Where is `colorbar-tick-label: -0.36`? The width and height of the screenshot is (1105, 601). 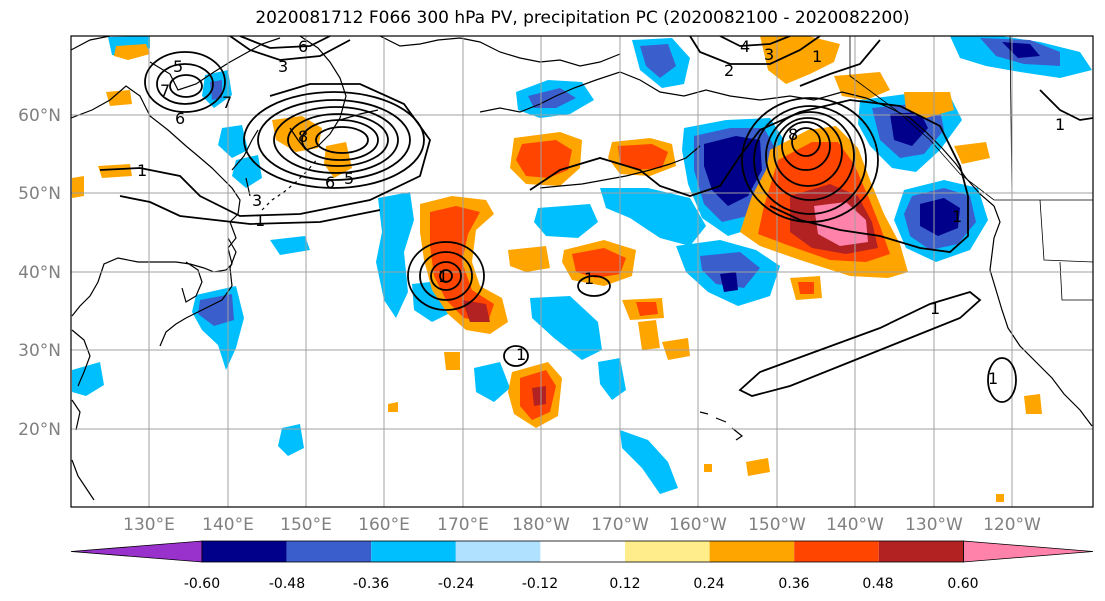 colorbar-tick-label: -0.36 is located at coordinates (371, 584).